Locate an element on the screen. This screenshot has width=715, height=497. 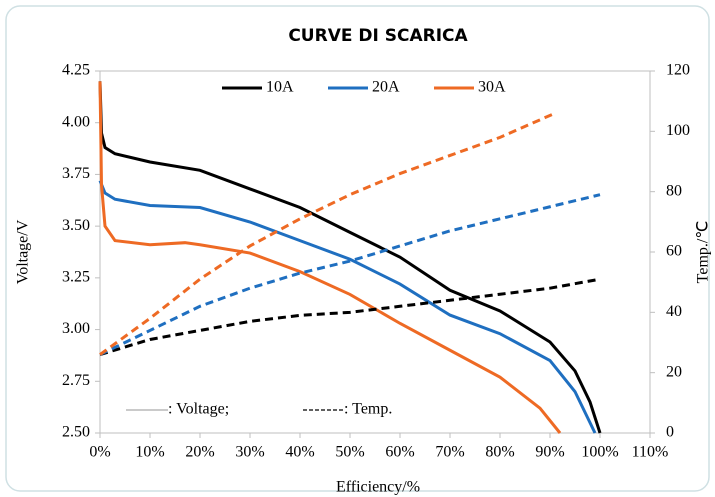
x-tick-label: 10% is located at coordinates (149, 452).